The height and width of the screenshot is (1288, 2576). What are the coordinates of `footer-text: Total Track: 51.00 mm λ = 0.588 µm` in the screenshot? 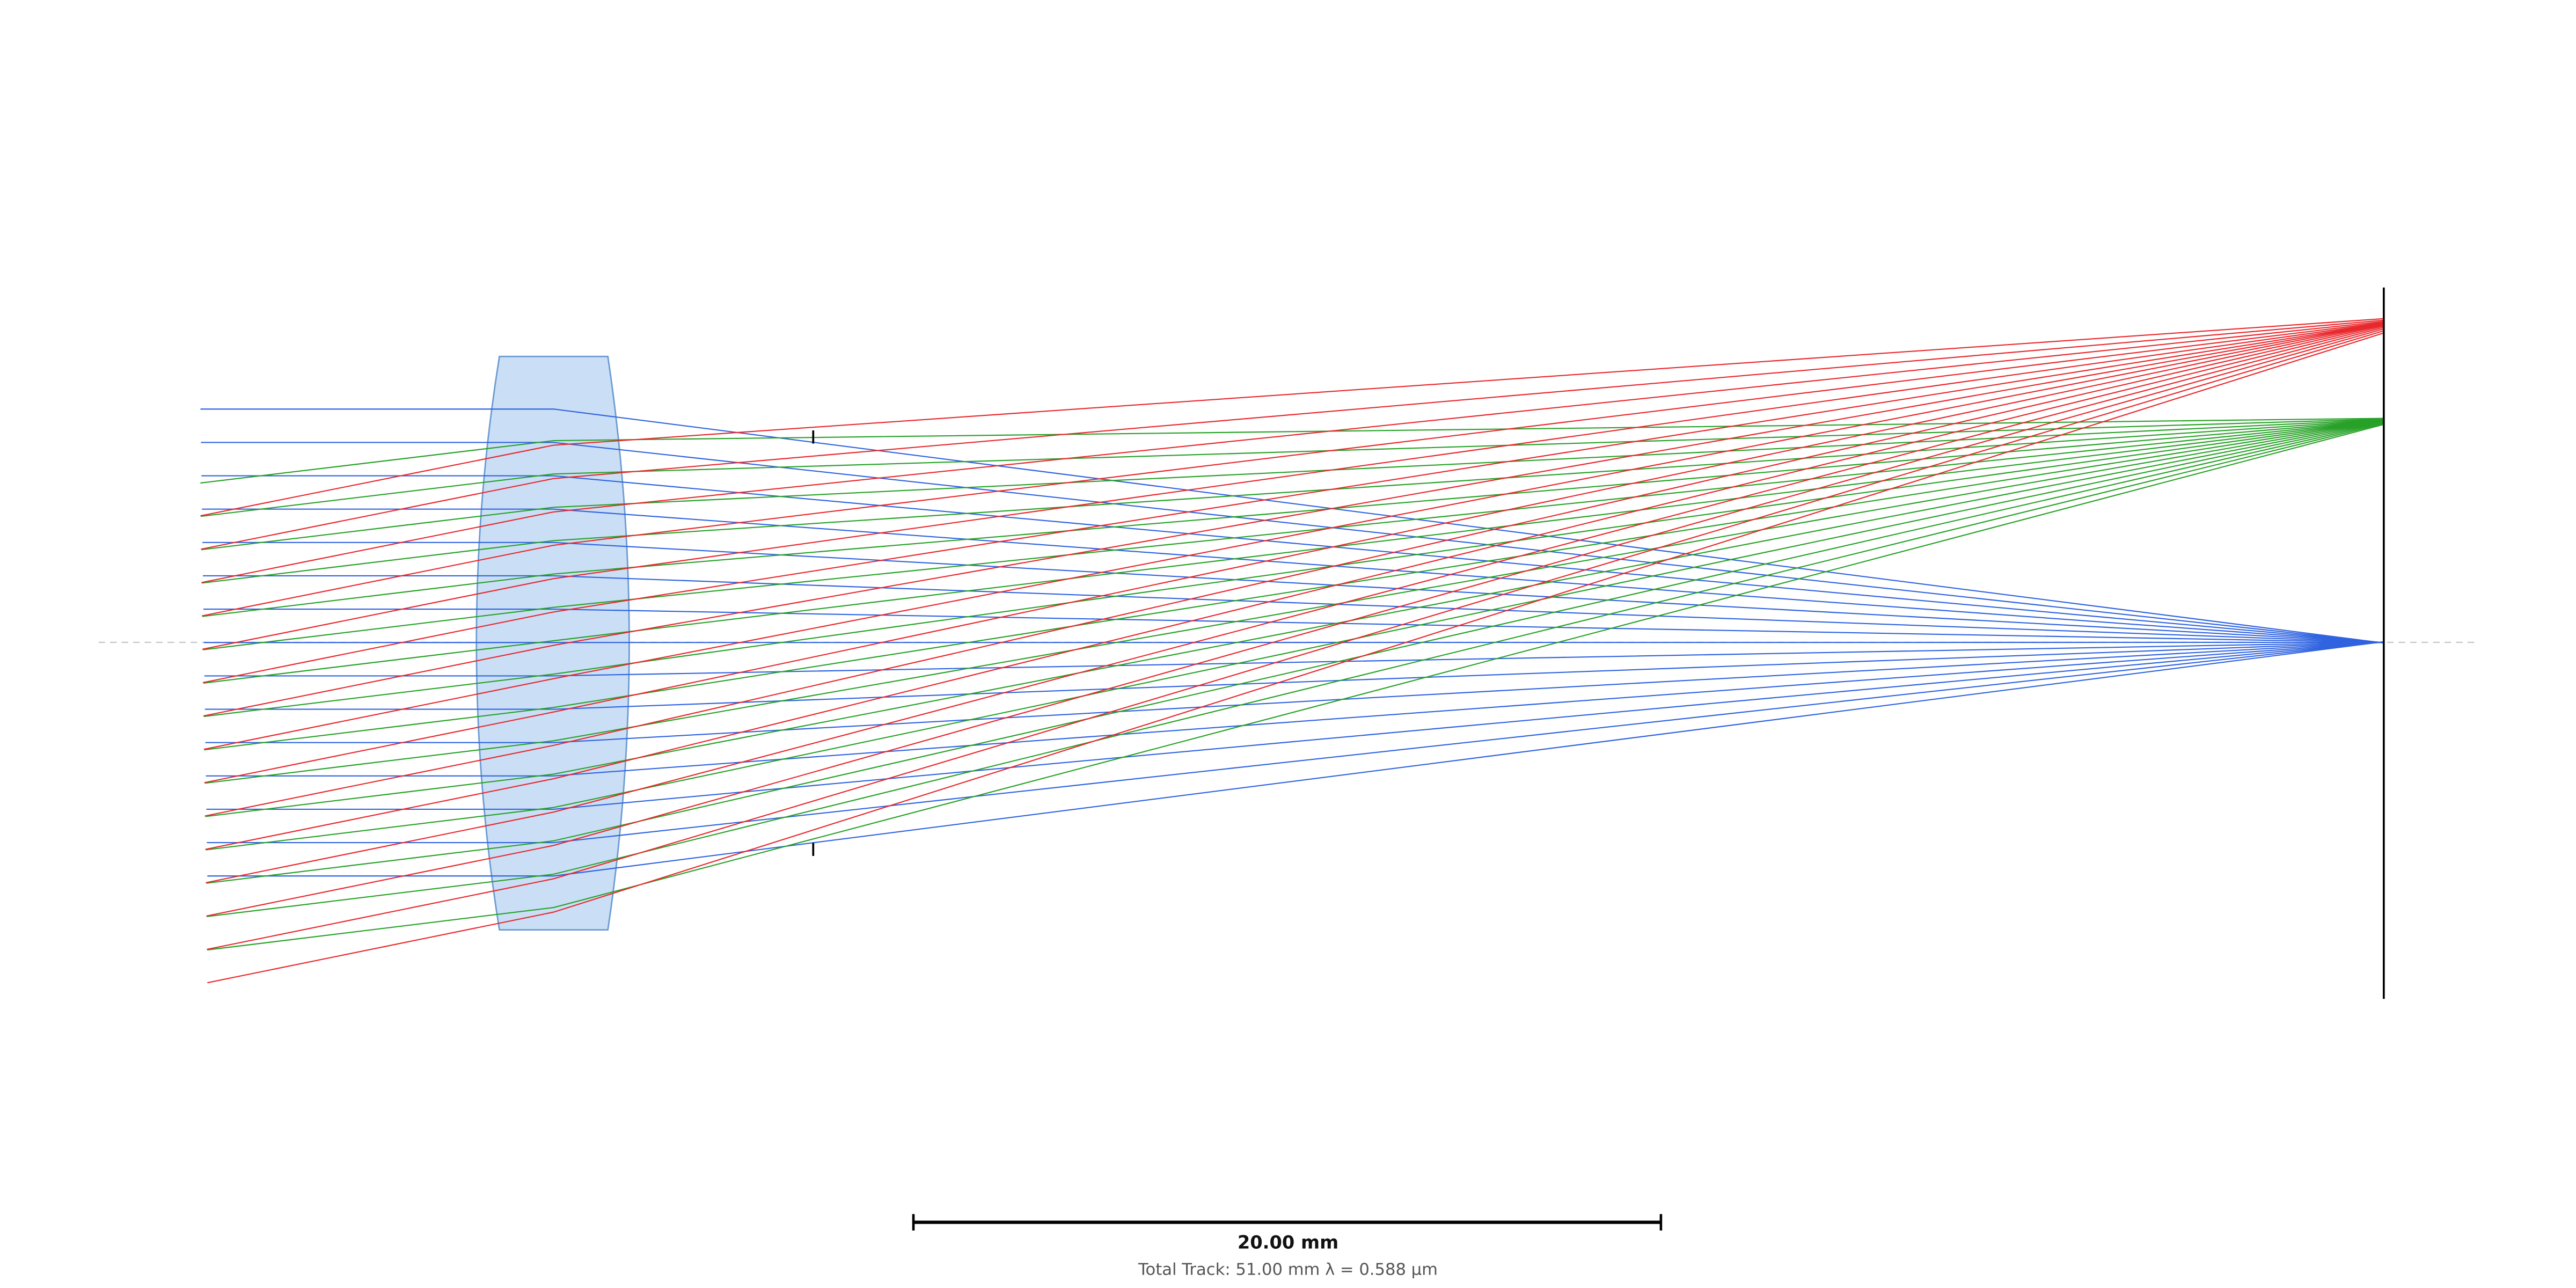 It's located at (1288, 1270).